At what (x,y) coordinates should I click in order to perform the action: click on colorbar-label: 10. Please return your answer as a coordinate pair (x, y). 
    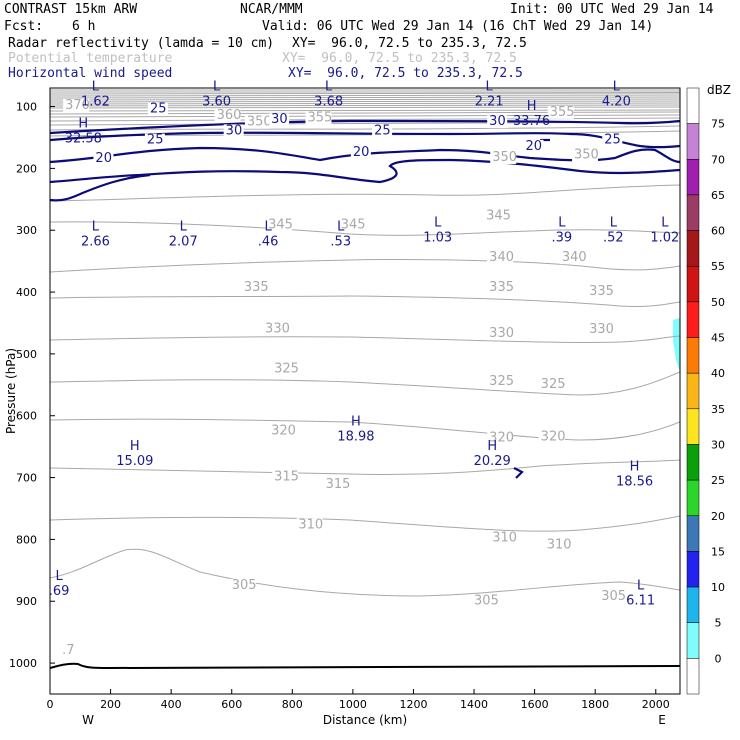
    Looking at the image, I should click on (718, 587).